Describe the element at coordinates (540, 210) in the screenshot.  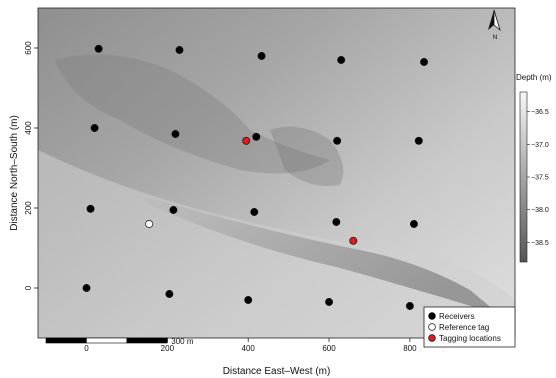
I see `colorbar-tick-label: −38.0` at that location.